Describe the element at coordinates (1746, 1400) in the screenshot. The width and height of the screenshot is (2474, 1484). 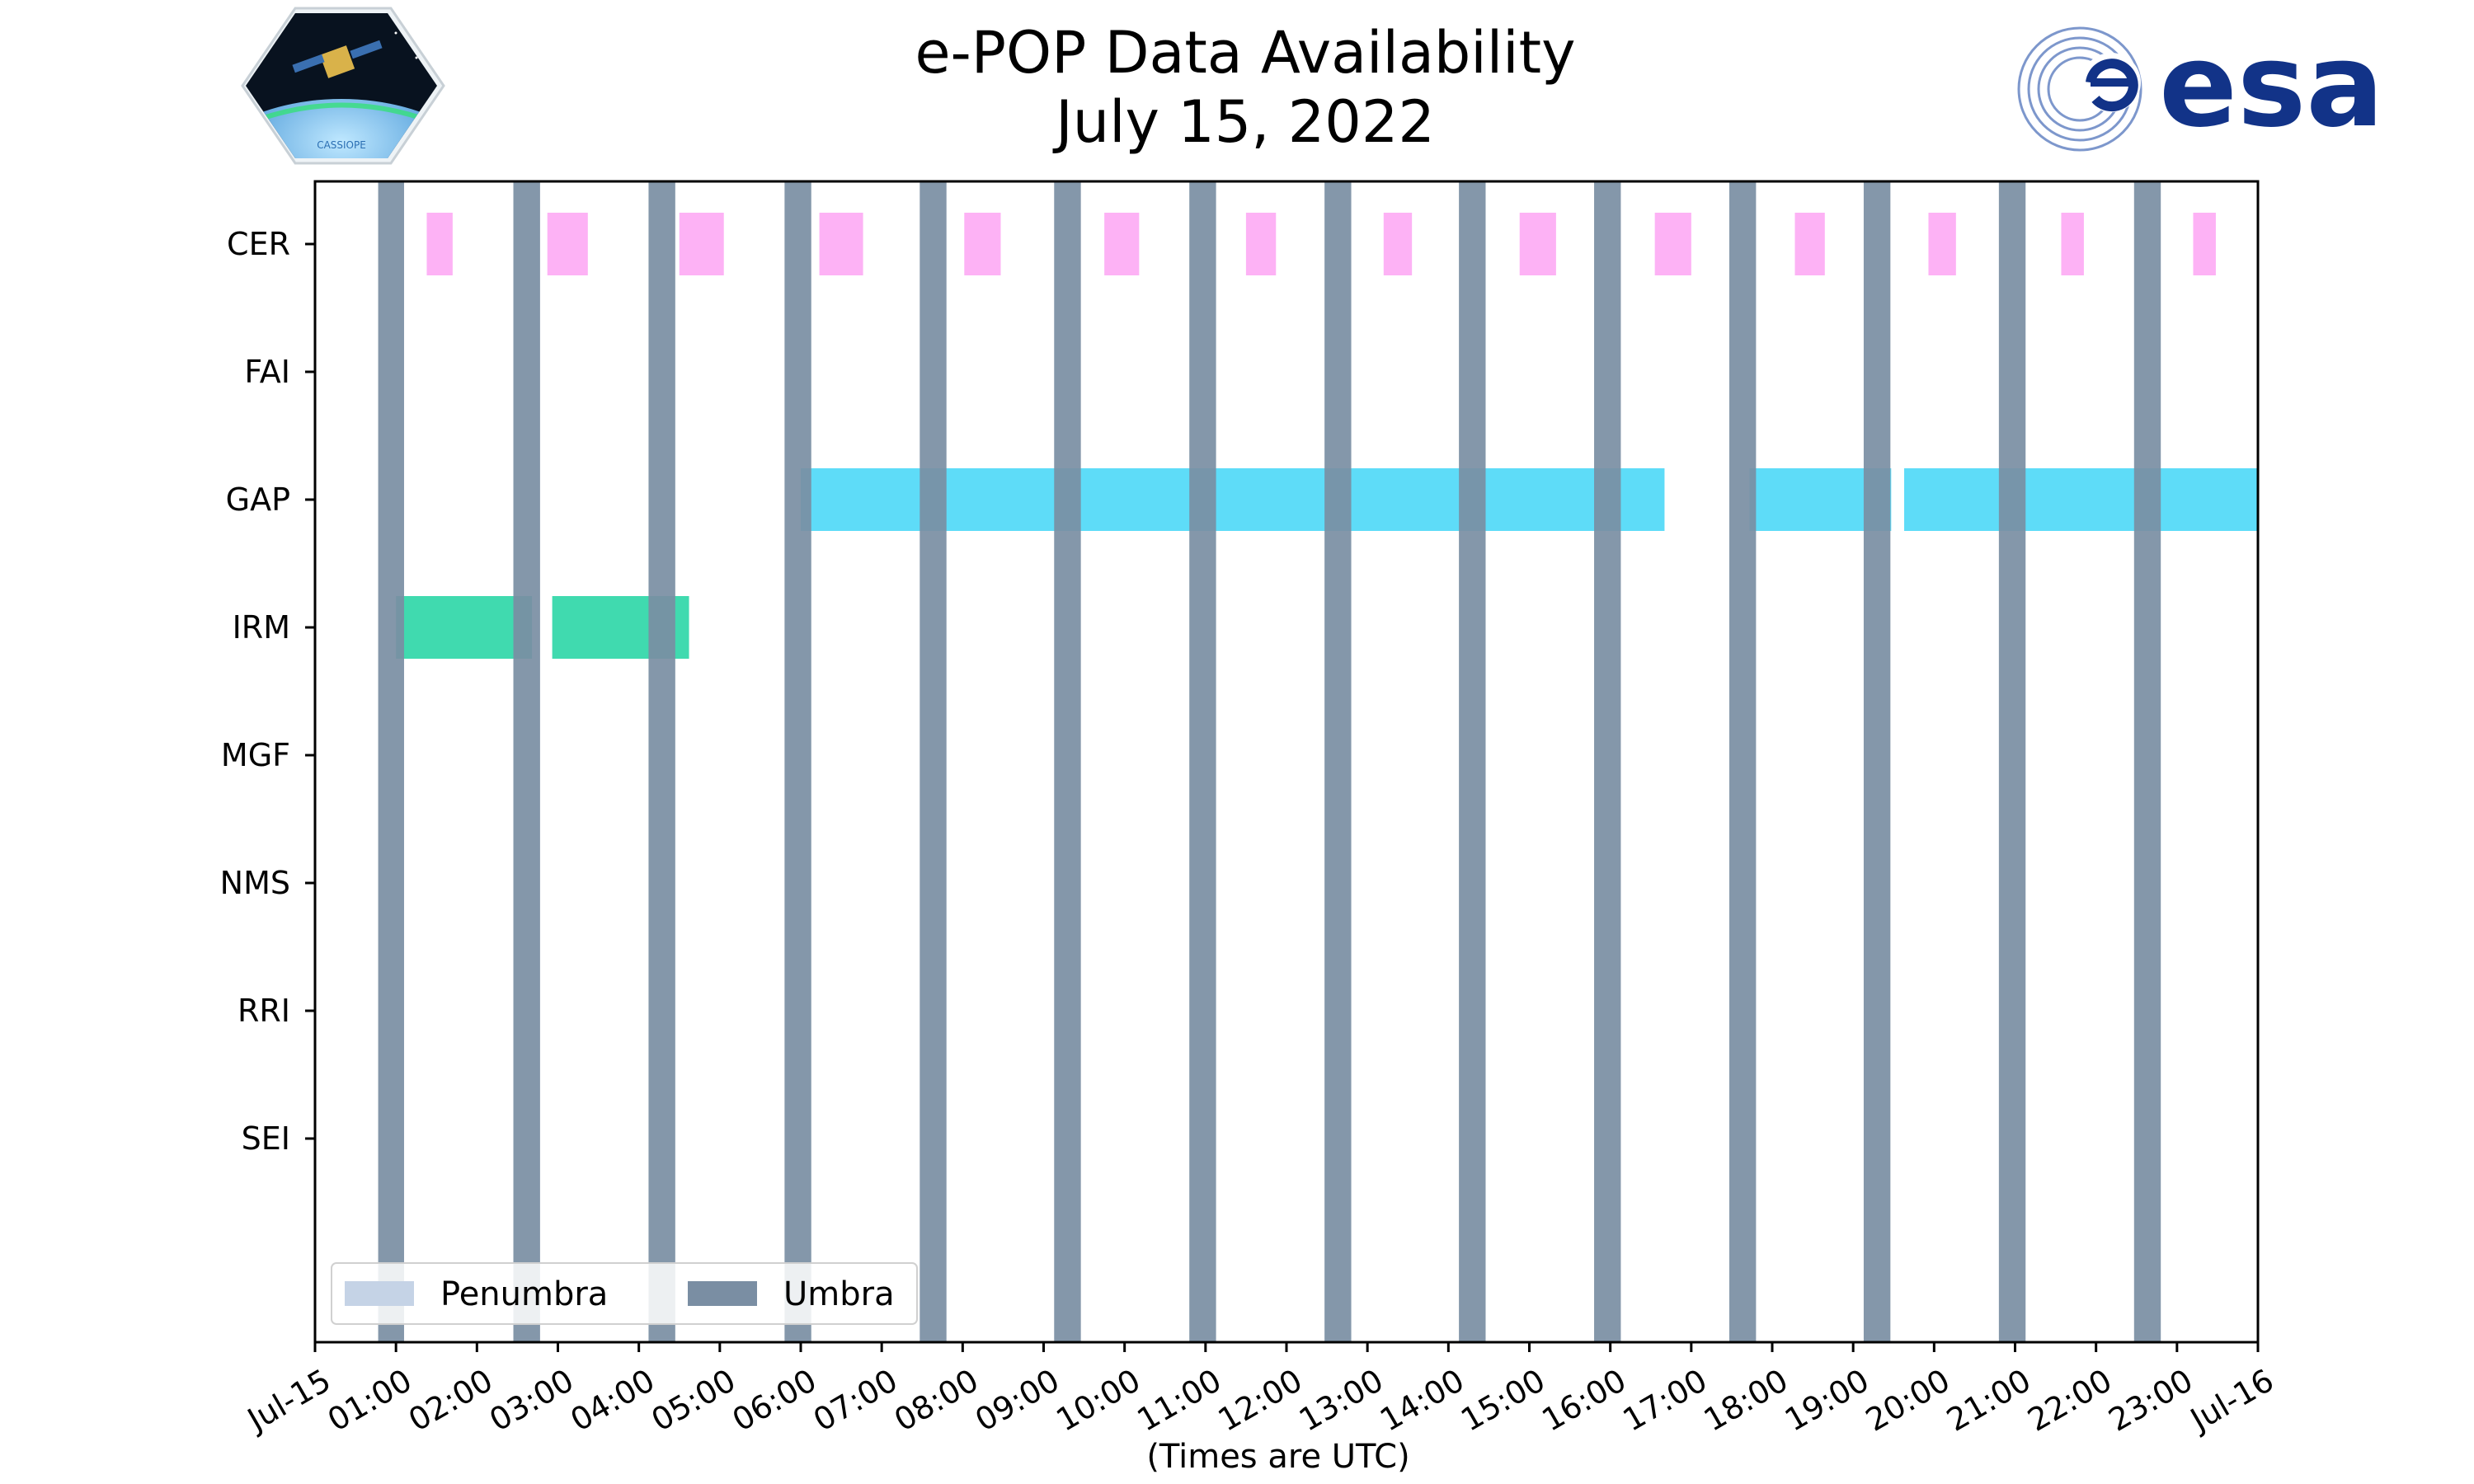
I see `x-tick-label-18: 18:00` at that location.